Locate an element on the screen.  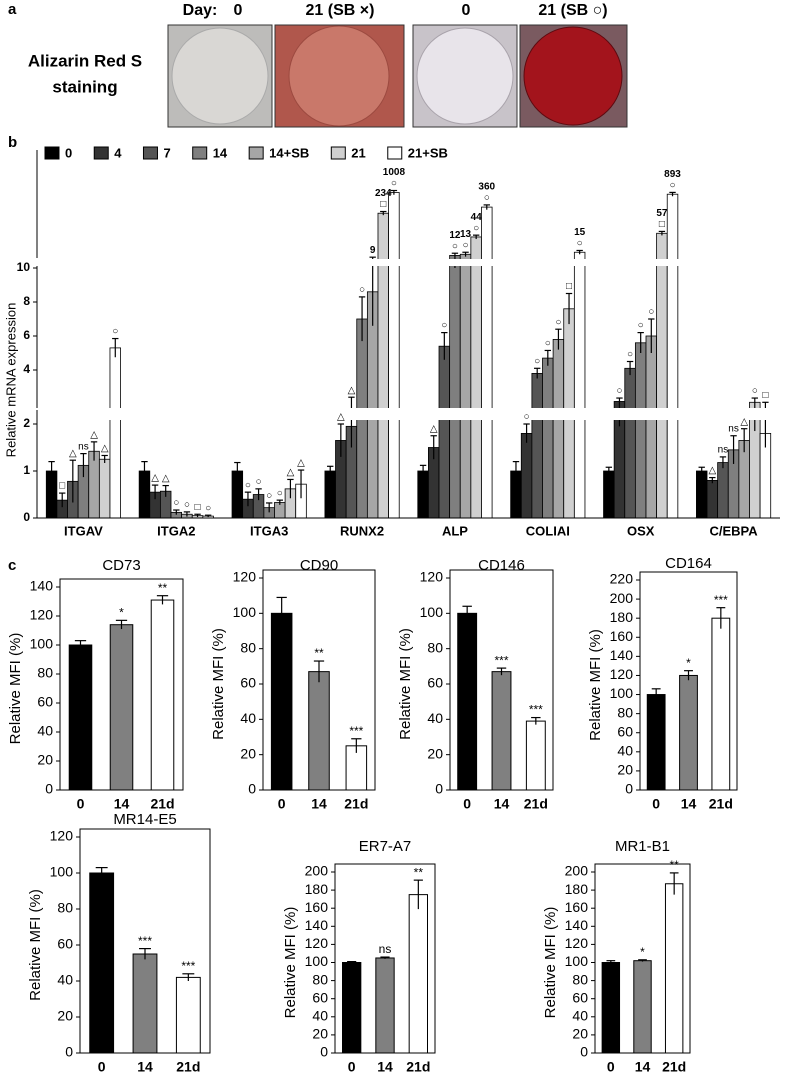
value-label: 44 is located at coordinates (477, 217).